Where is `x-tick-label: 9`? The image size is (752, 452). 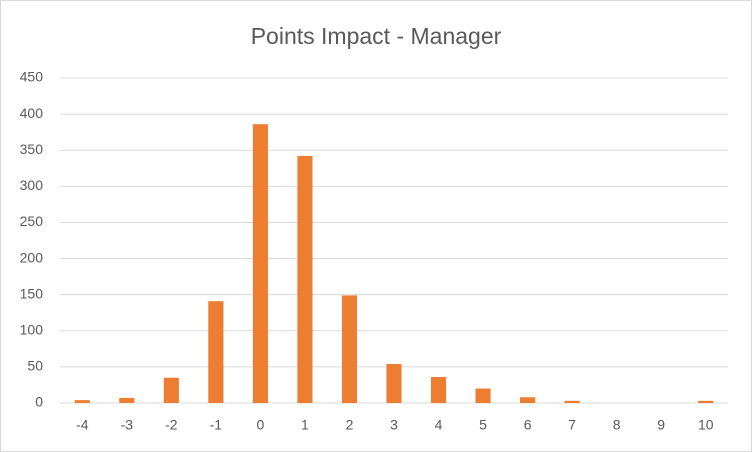 x-tick-label: 9 is located at coordinates (661, 425).